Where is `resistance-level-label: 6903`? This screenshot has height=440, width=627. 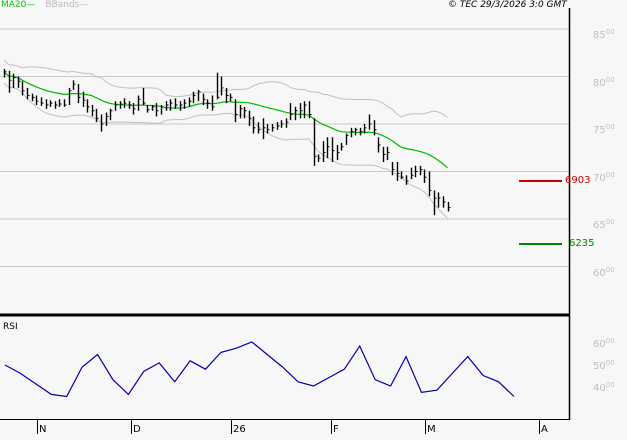
resistance-level-label: 6903 is located at coordinates (578, 180).